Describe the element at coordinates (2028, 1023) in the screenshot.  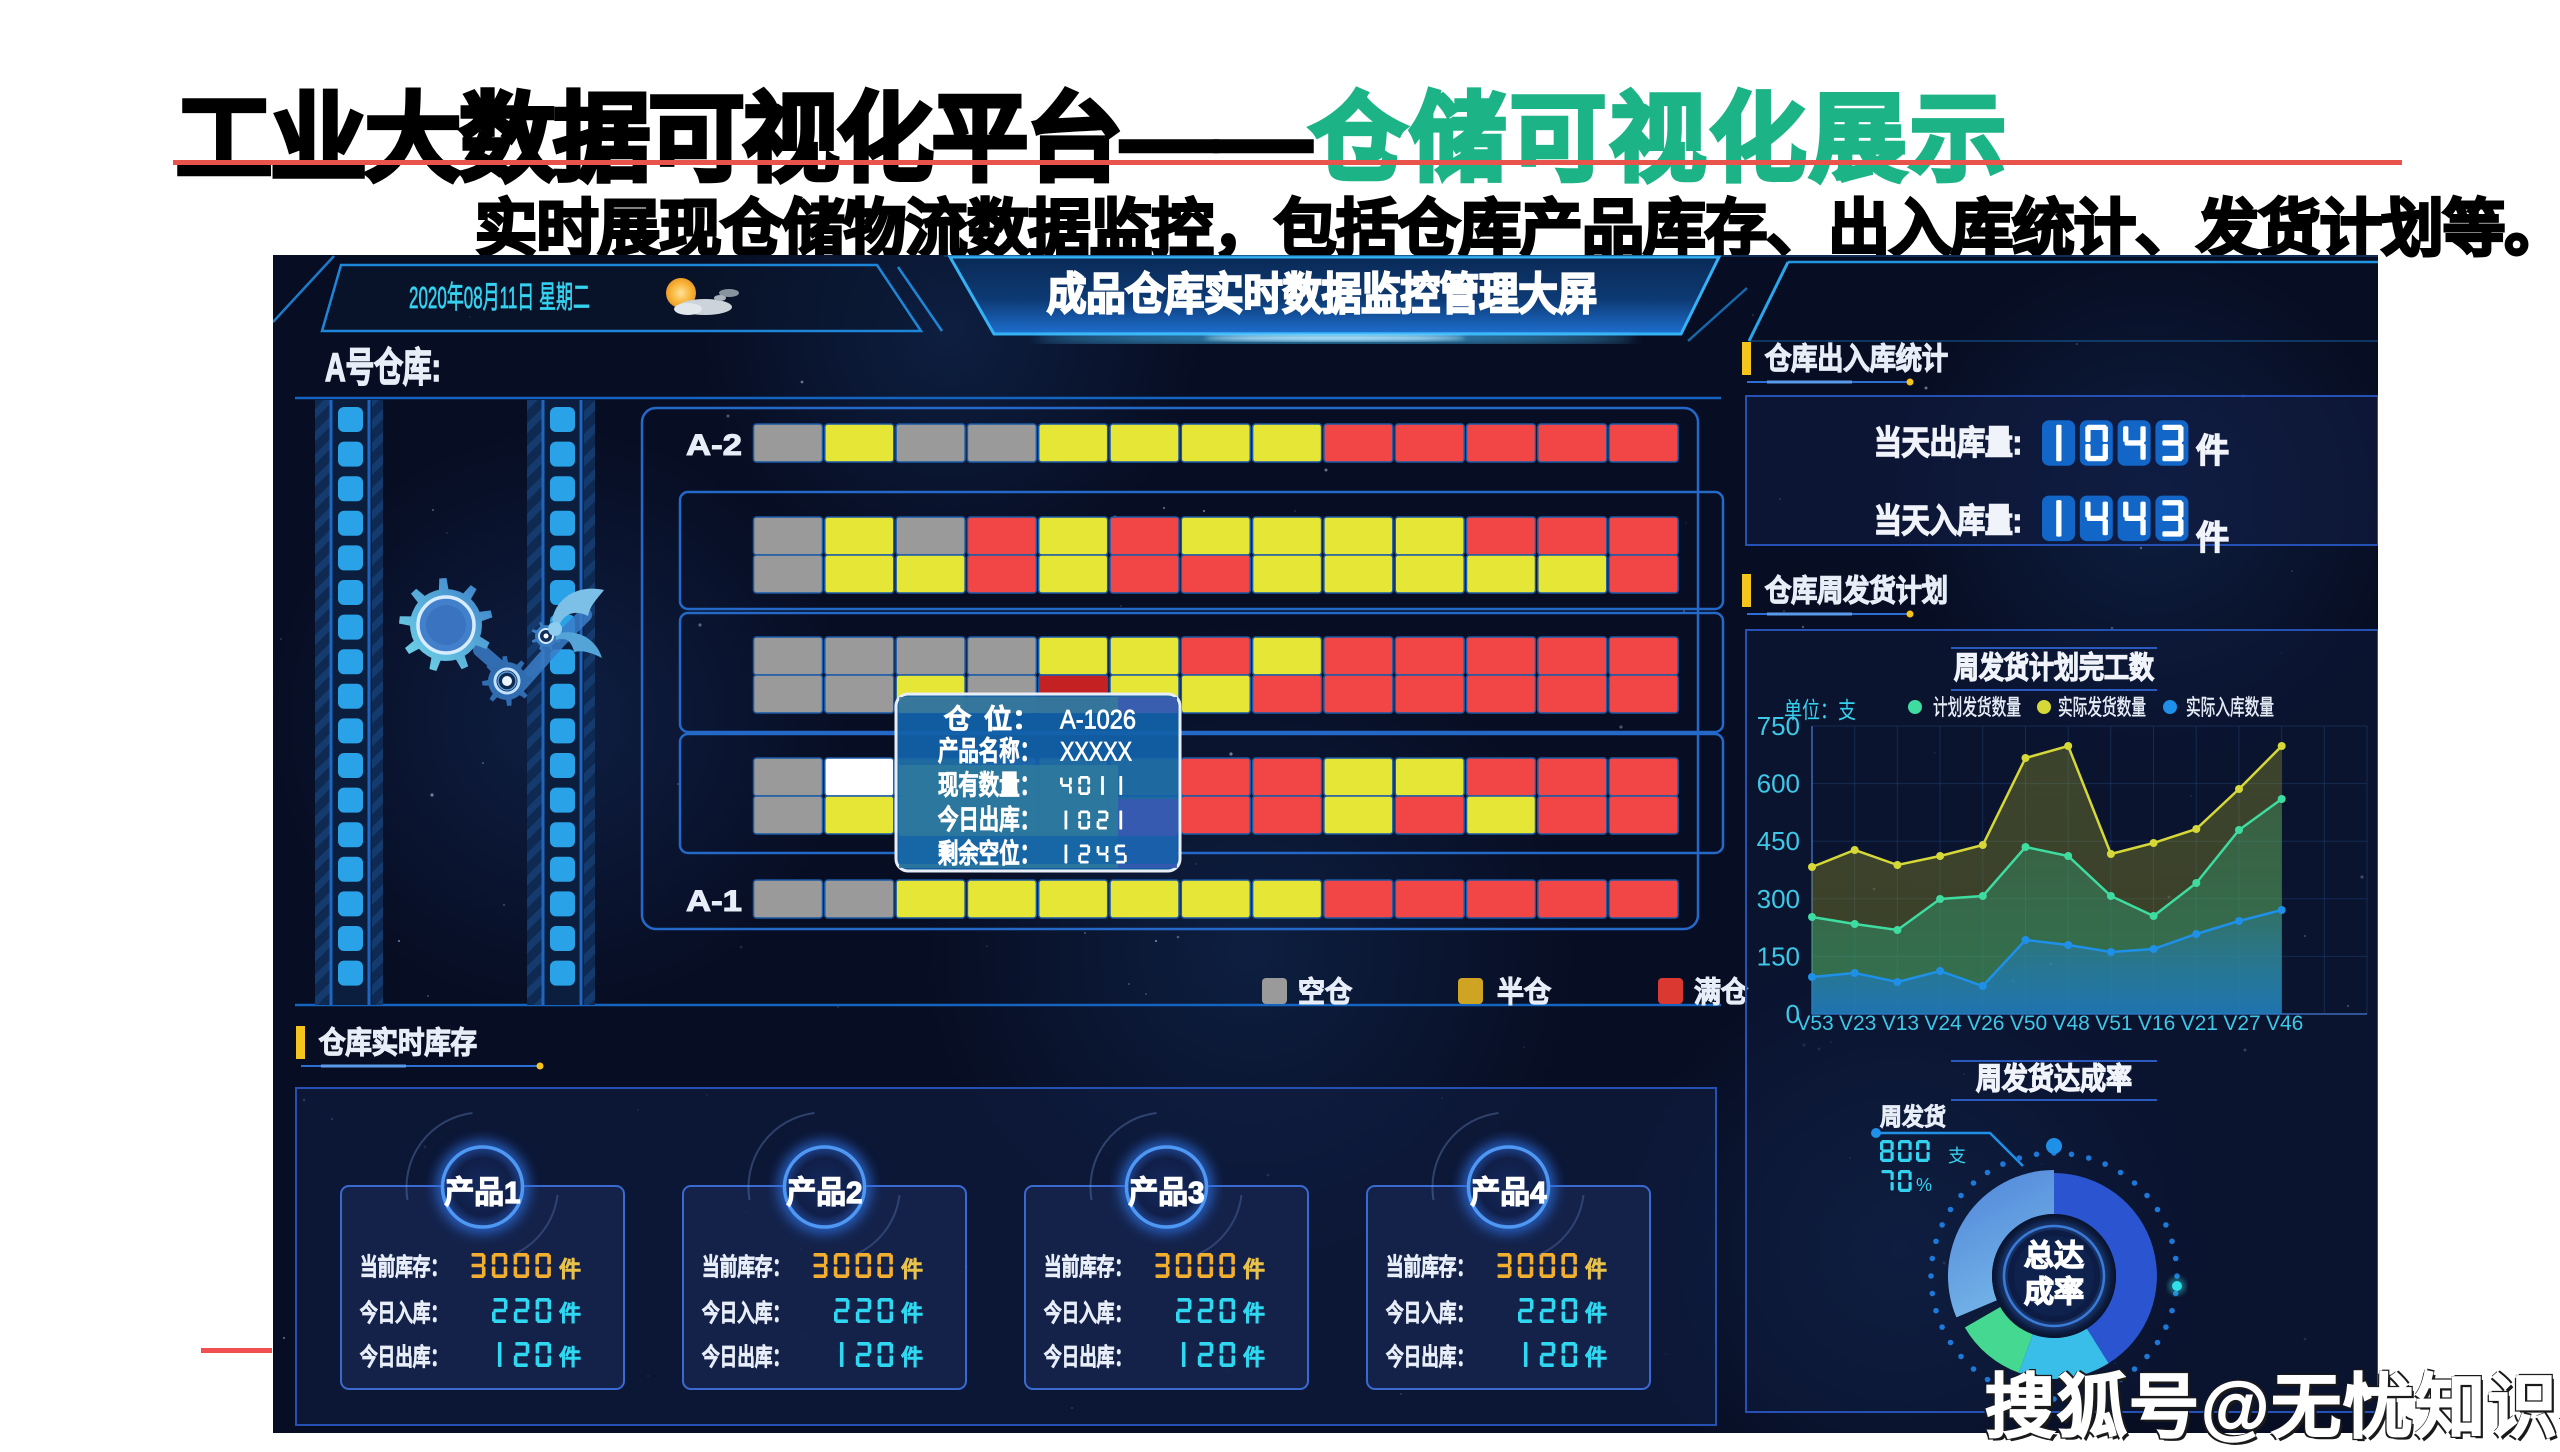
I see `svg-text: V50` at that location.